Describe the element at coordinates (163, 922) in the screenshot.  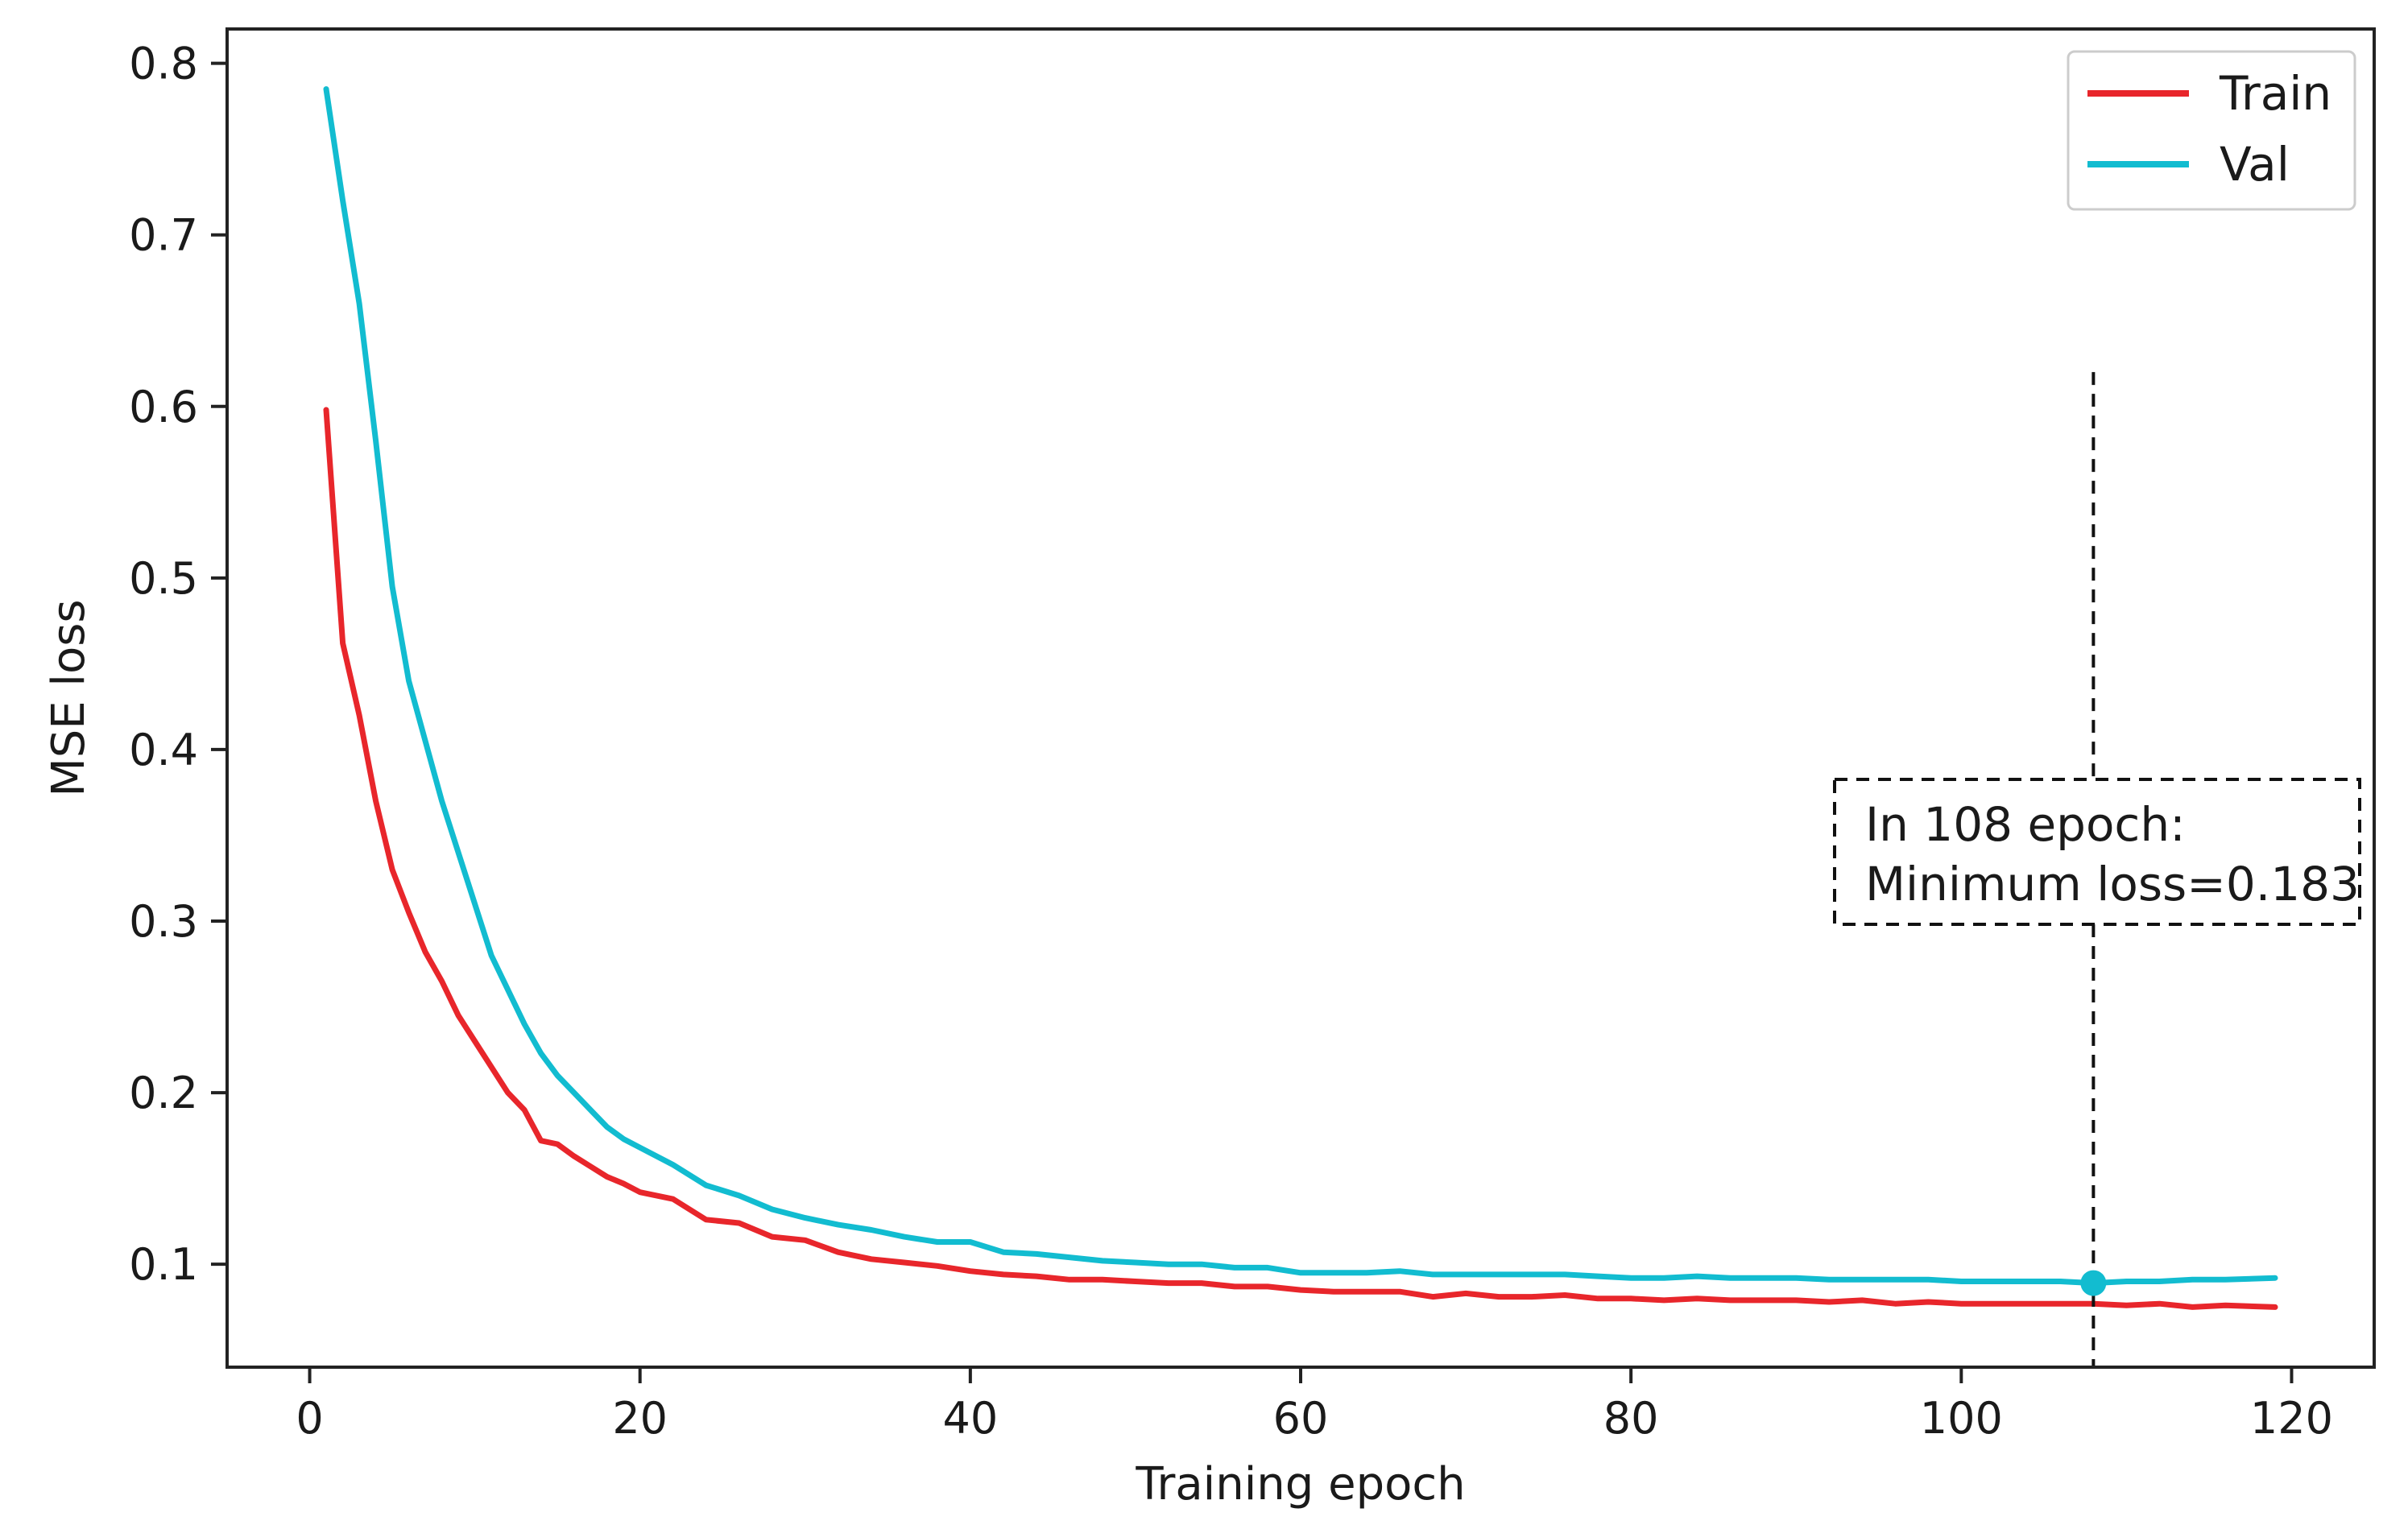
I see `y-tick-label: 0.3` at that location.